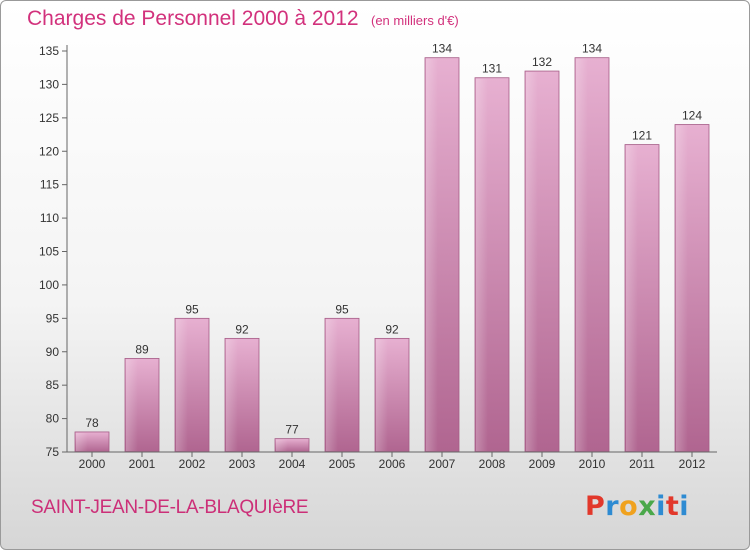 The width and height of the screenshot is (750, 550). Describe the element at coordinates (595, 506) in the screenshot. I see `brand-letter: P` at that location.